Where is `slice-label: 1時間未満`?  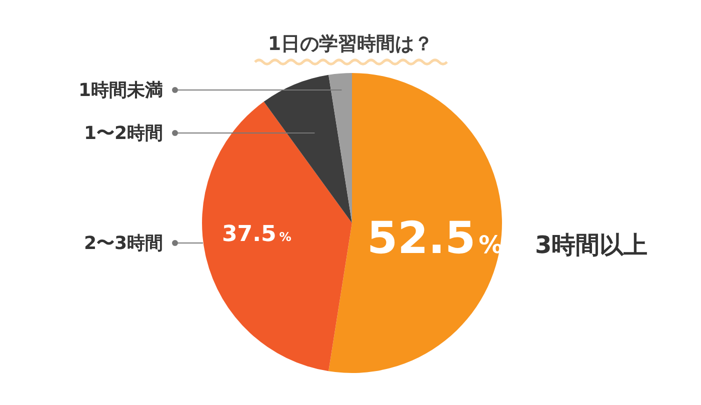
slice-label: 1時間未満 is located at coordinates (120, 90).